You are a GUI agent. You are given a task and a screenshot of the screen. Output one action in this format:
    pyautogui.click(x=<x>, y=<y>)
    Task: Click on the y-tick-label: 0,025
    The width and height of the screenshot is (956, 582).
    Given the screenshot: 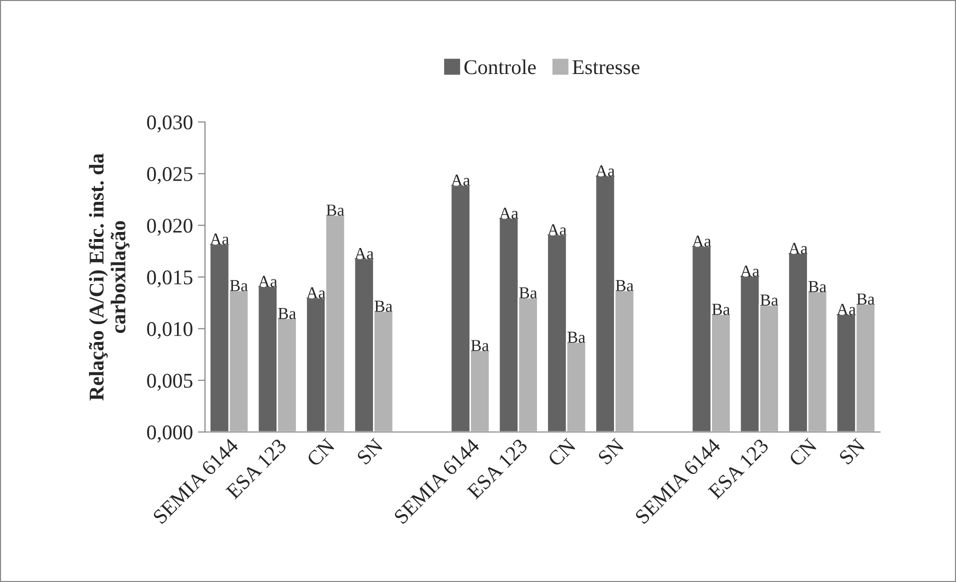 What is the action you would take?
    pyautogui.click(x=169, y=175)
    